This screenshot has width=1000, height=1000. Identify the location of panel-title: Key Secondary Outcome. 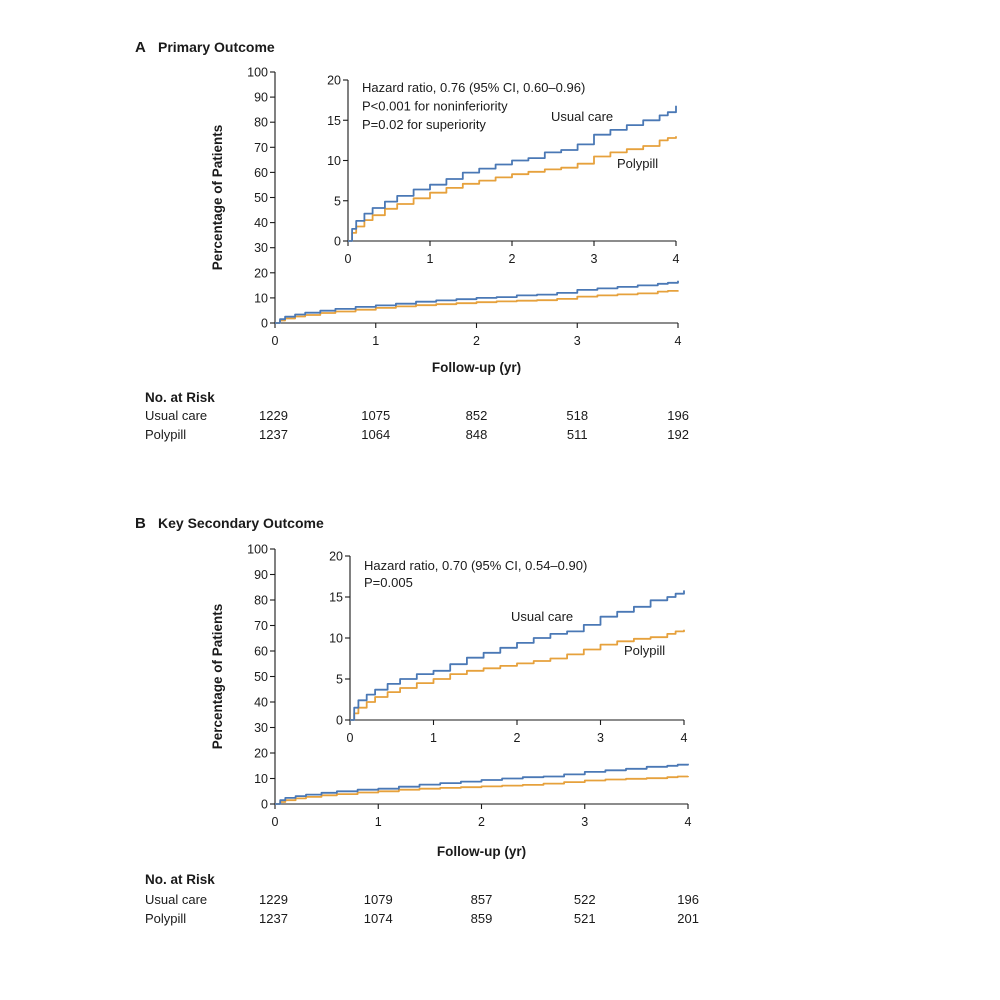
(241, 523).